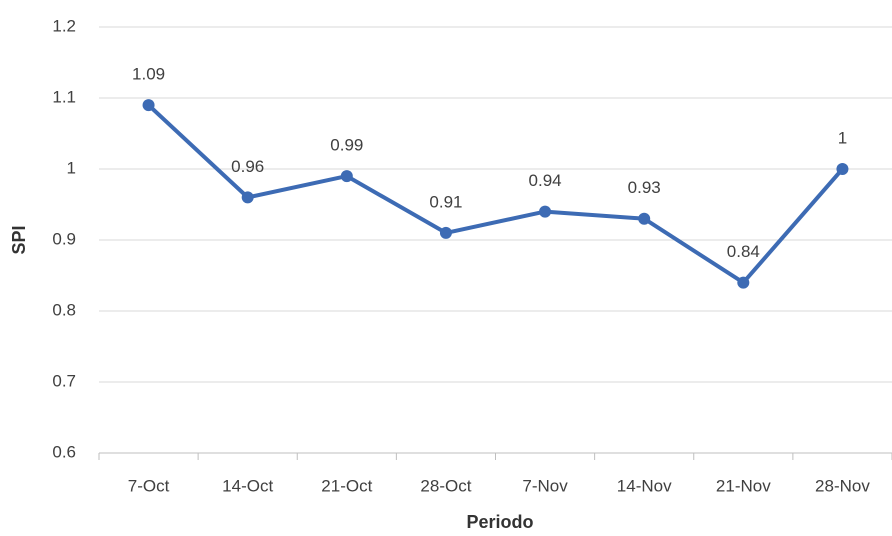 Image resolution: width=892 pixels, height=536 pixels. I want to click on y-axis-title: SPI, so click(19, 239).